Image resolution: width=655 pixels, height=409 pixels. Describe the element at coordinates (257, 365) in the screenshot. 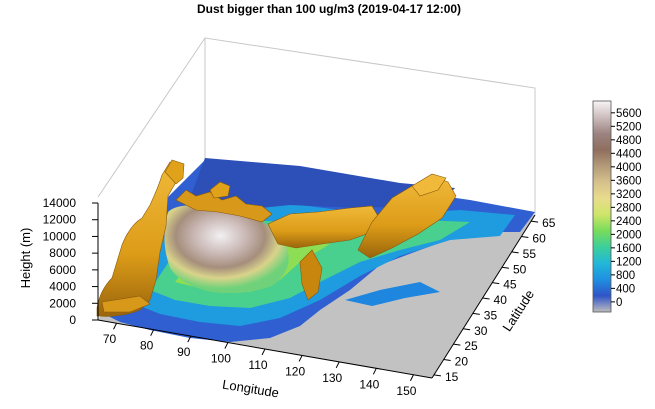

I see `x-tick-label: 110` at that location.